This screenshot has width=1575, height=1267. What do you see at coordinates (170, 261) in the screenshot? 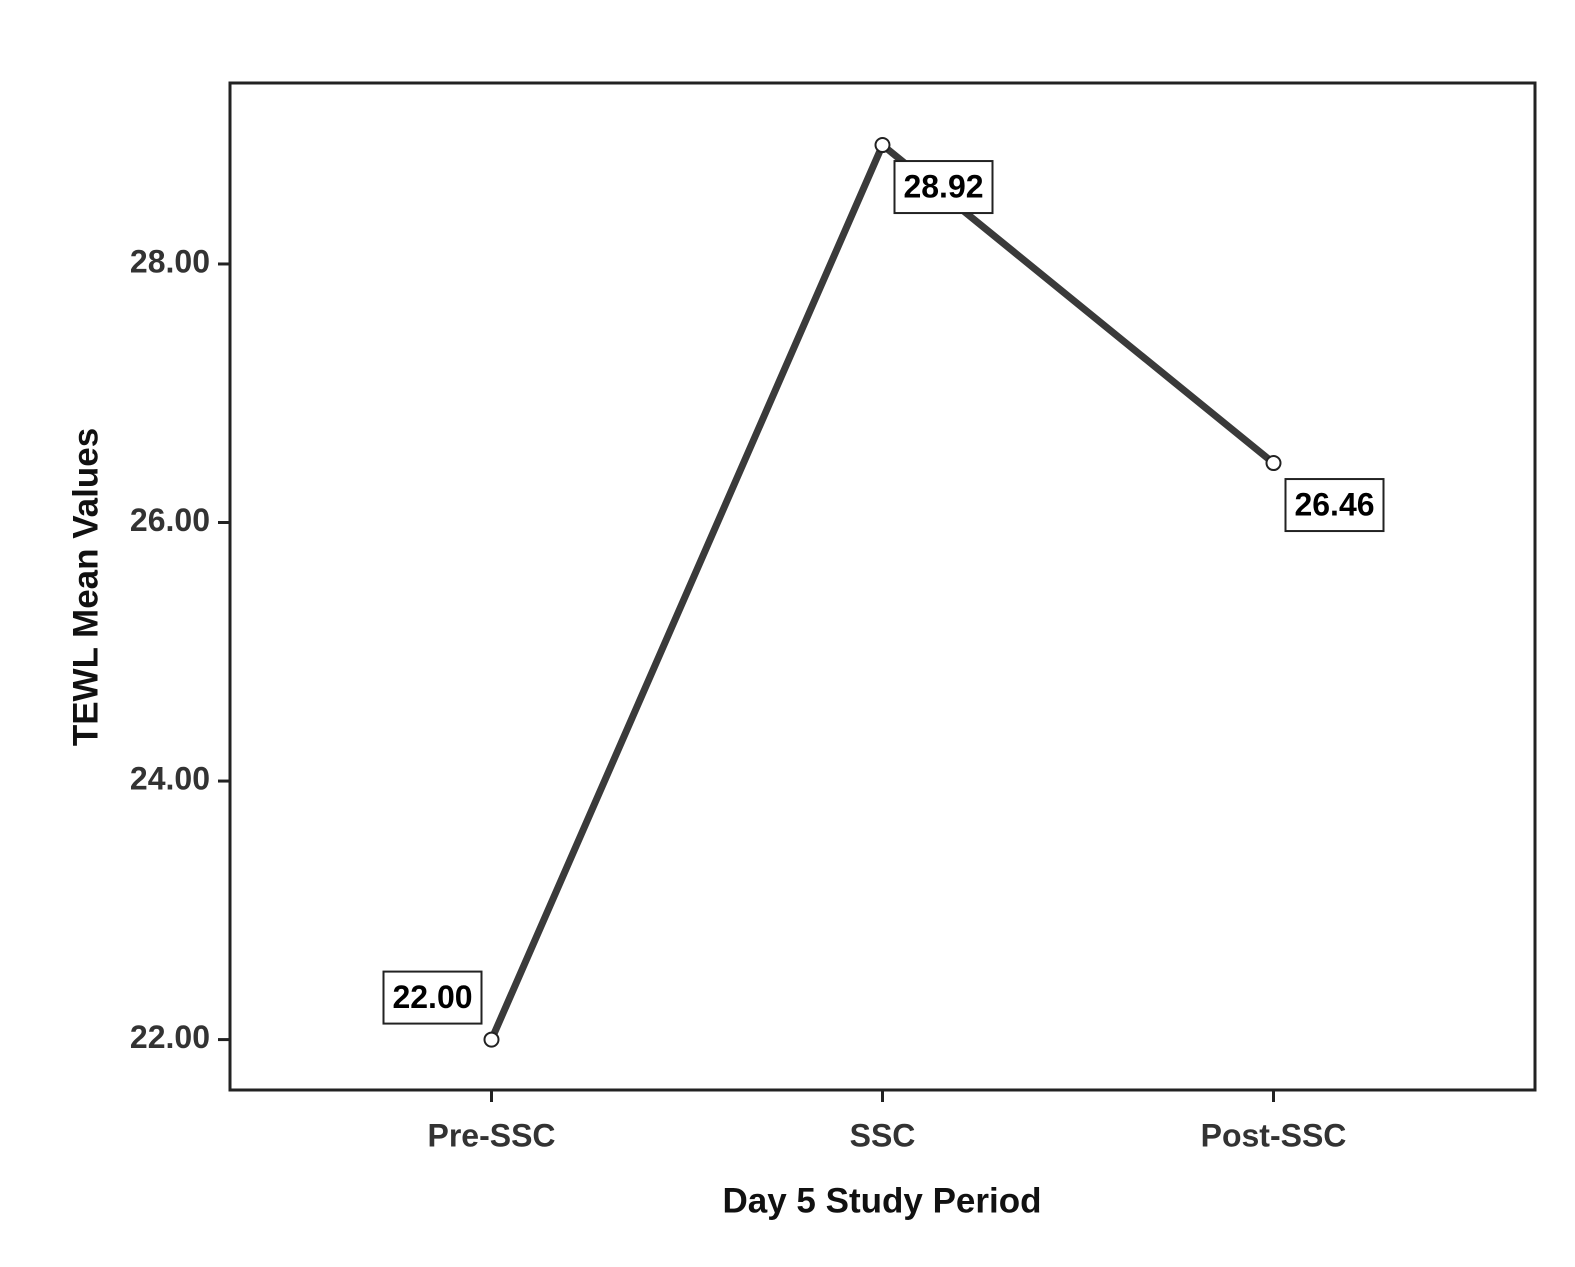
I see `y-tick-label: 28.00` at bounding box center [170, 261].